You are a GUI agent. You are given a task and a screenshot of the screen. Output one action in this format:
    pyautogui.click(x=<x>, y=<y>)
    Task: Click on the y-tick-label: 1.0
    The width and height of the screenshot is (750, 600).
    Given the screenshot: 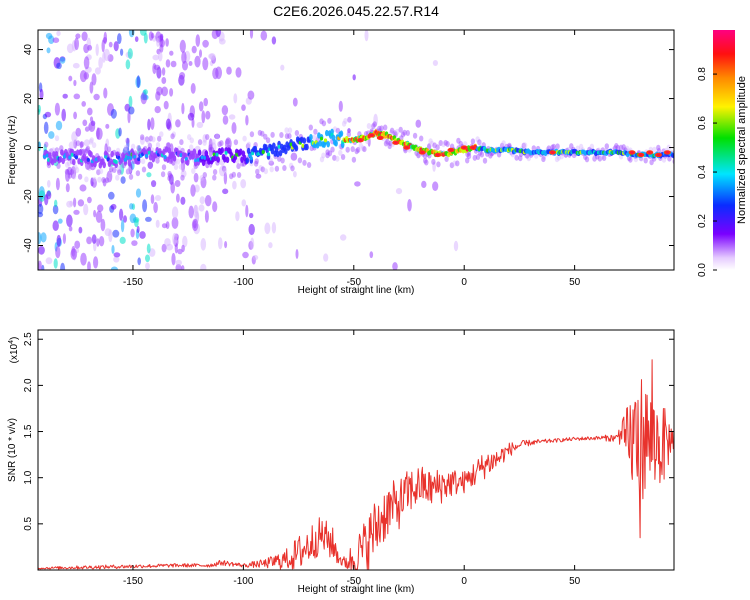 What is the action you would take?
    pyautogui.click(x=28, y=477)
    